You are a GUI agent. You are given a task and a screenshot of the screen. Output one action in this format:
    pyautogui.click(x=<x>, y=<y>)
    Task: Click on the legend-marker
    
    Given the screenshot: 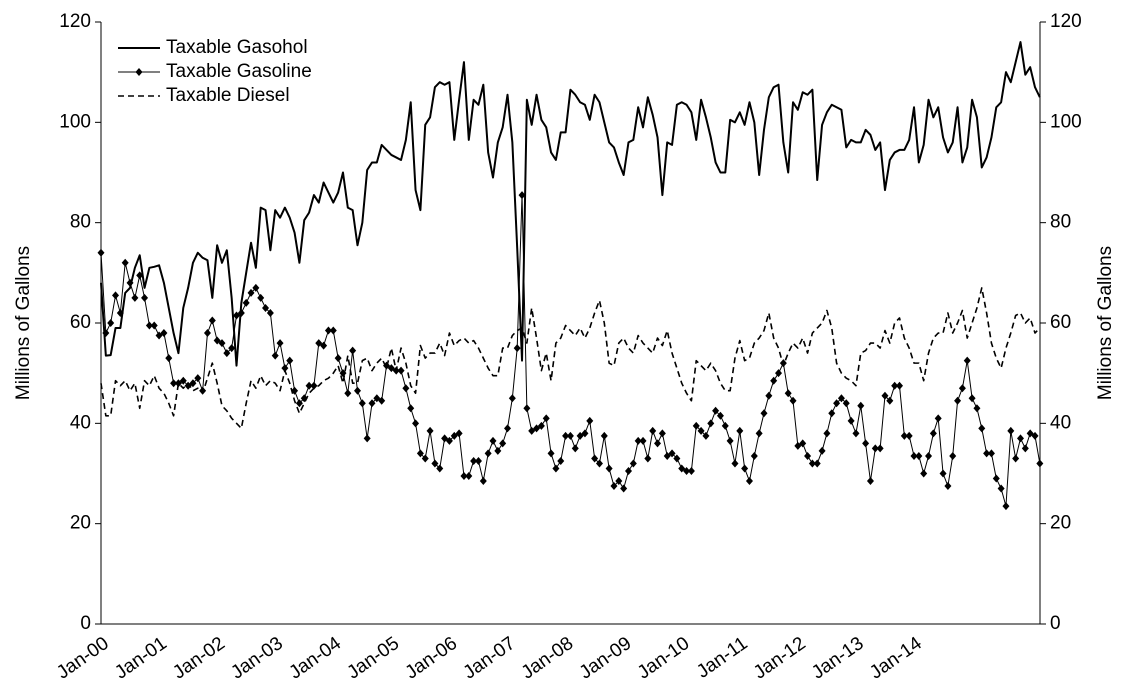 What is the action you would take?
    pyautogui.click(x=139, y=72)
    